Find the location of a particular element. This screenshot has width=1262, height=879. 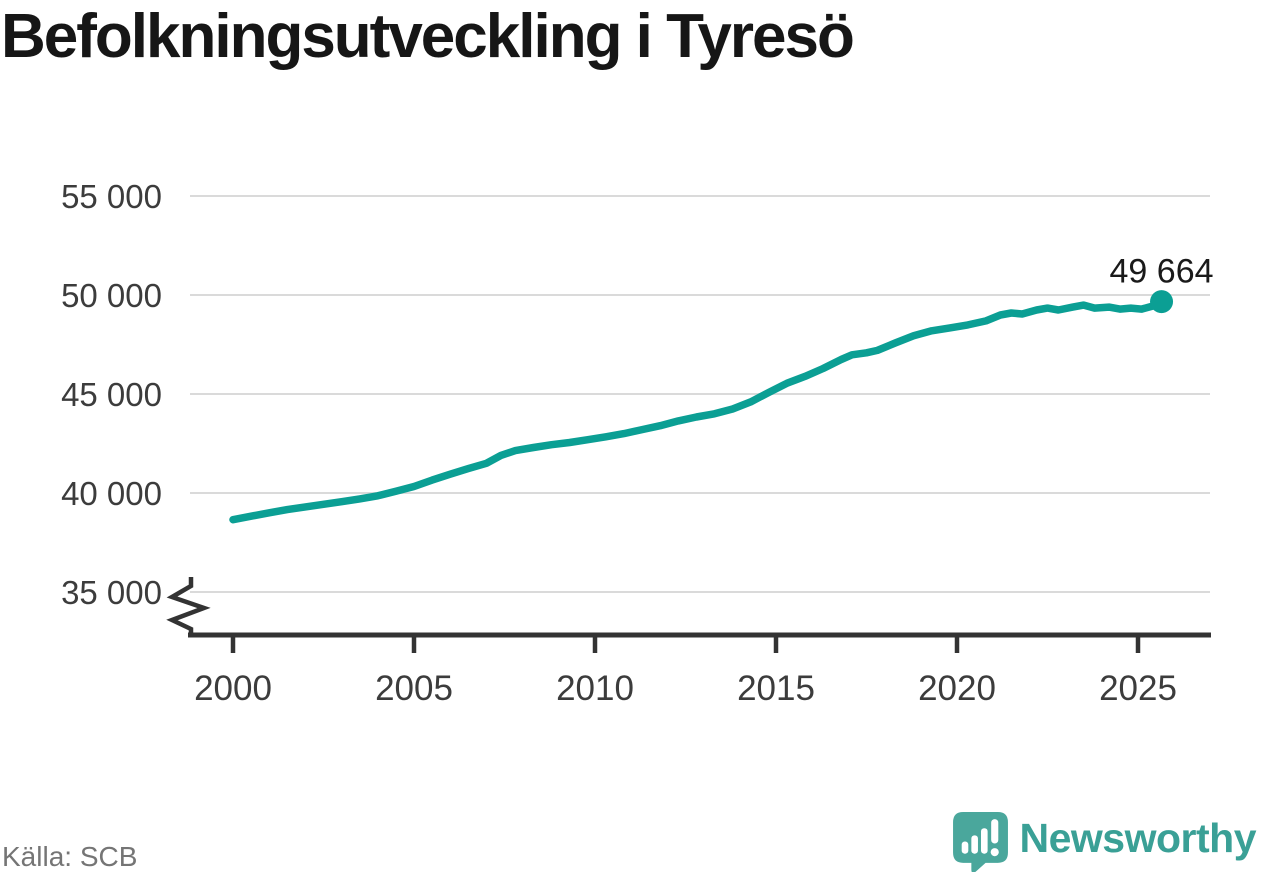

x-tick-label: 2025 is located at coordinates (1138, 688).